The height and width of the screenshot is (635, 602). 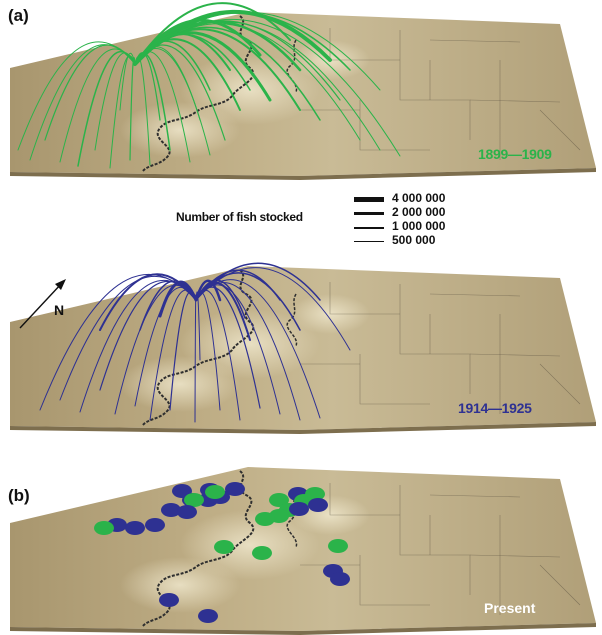 What do you see at coordinates (59, 310) in the screenshot?
I see `north-label: N` at bounding box center [59, 310].